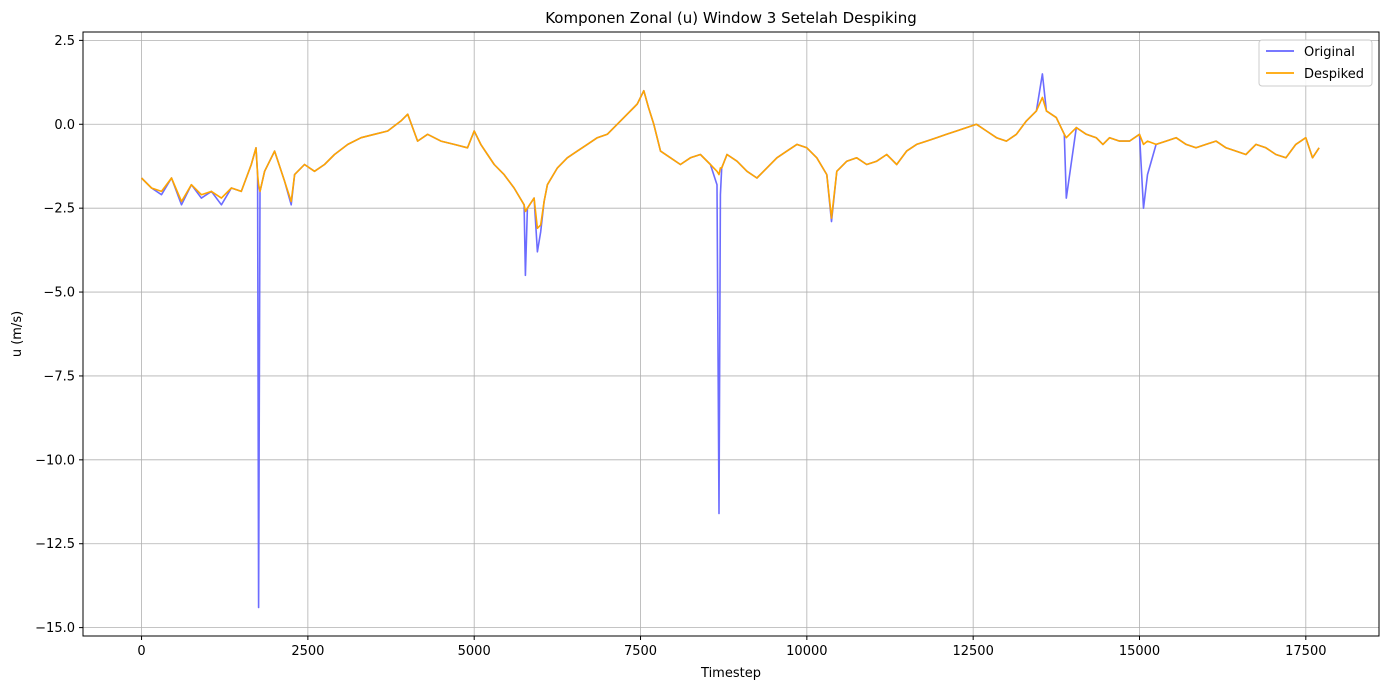  What do you see at coordinates (55, 544) in the screenshot?
I see `y-tick-label: −12.5` at bounding box center [55, 544].